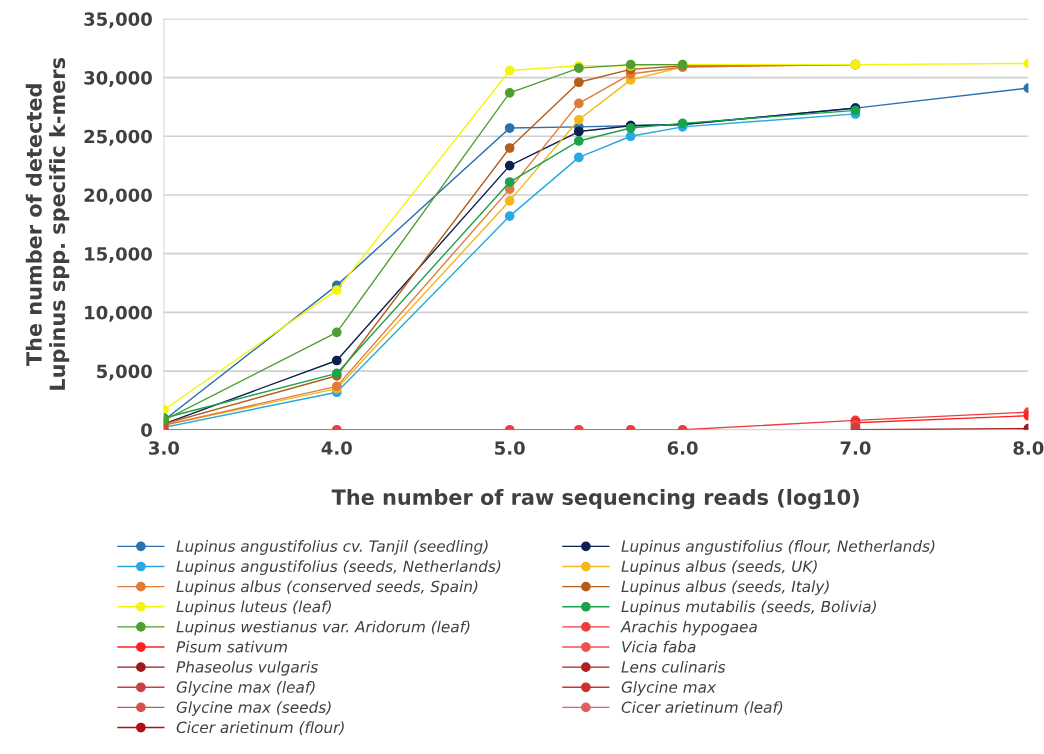 This screenshot has height=754, width=1044. What do you see at coordinates (118, 137) in the screenshot?
I see `y-tick-label: 25,000` at bounding box center [118, 137].